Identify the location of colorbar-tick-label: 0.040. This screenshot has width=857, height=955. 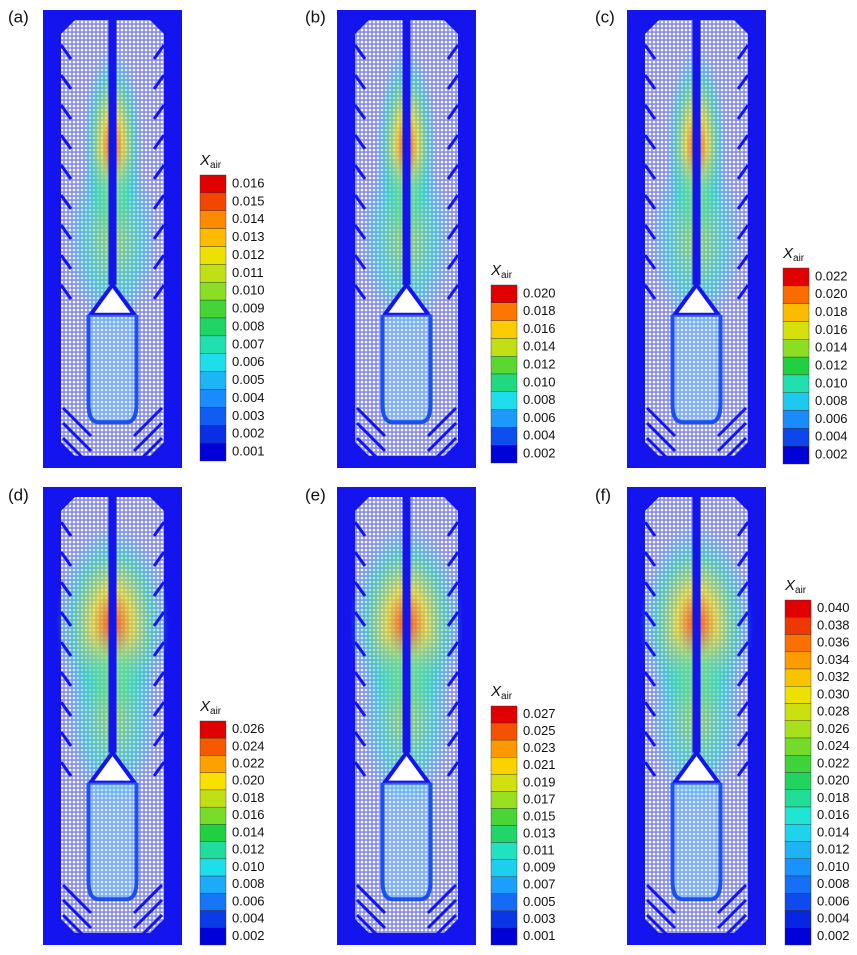
(833, 607).